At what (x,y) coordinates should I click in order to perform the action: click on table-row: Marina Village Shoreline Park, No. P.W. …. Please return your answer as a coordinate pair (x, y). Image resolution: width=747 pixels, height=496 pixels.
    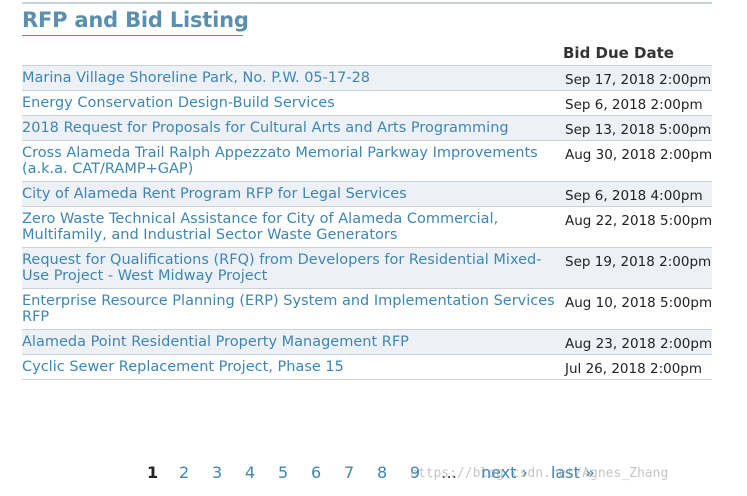
    Looking at the image, I should click on (367, 78).